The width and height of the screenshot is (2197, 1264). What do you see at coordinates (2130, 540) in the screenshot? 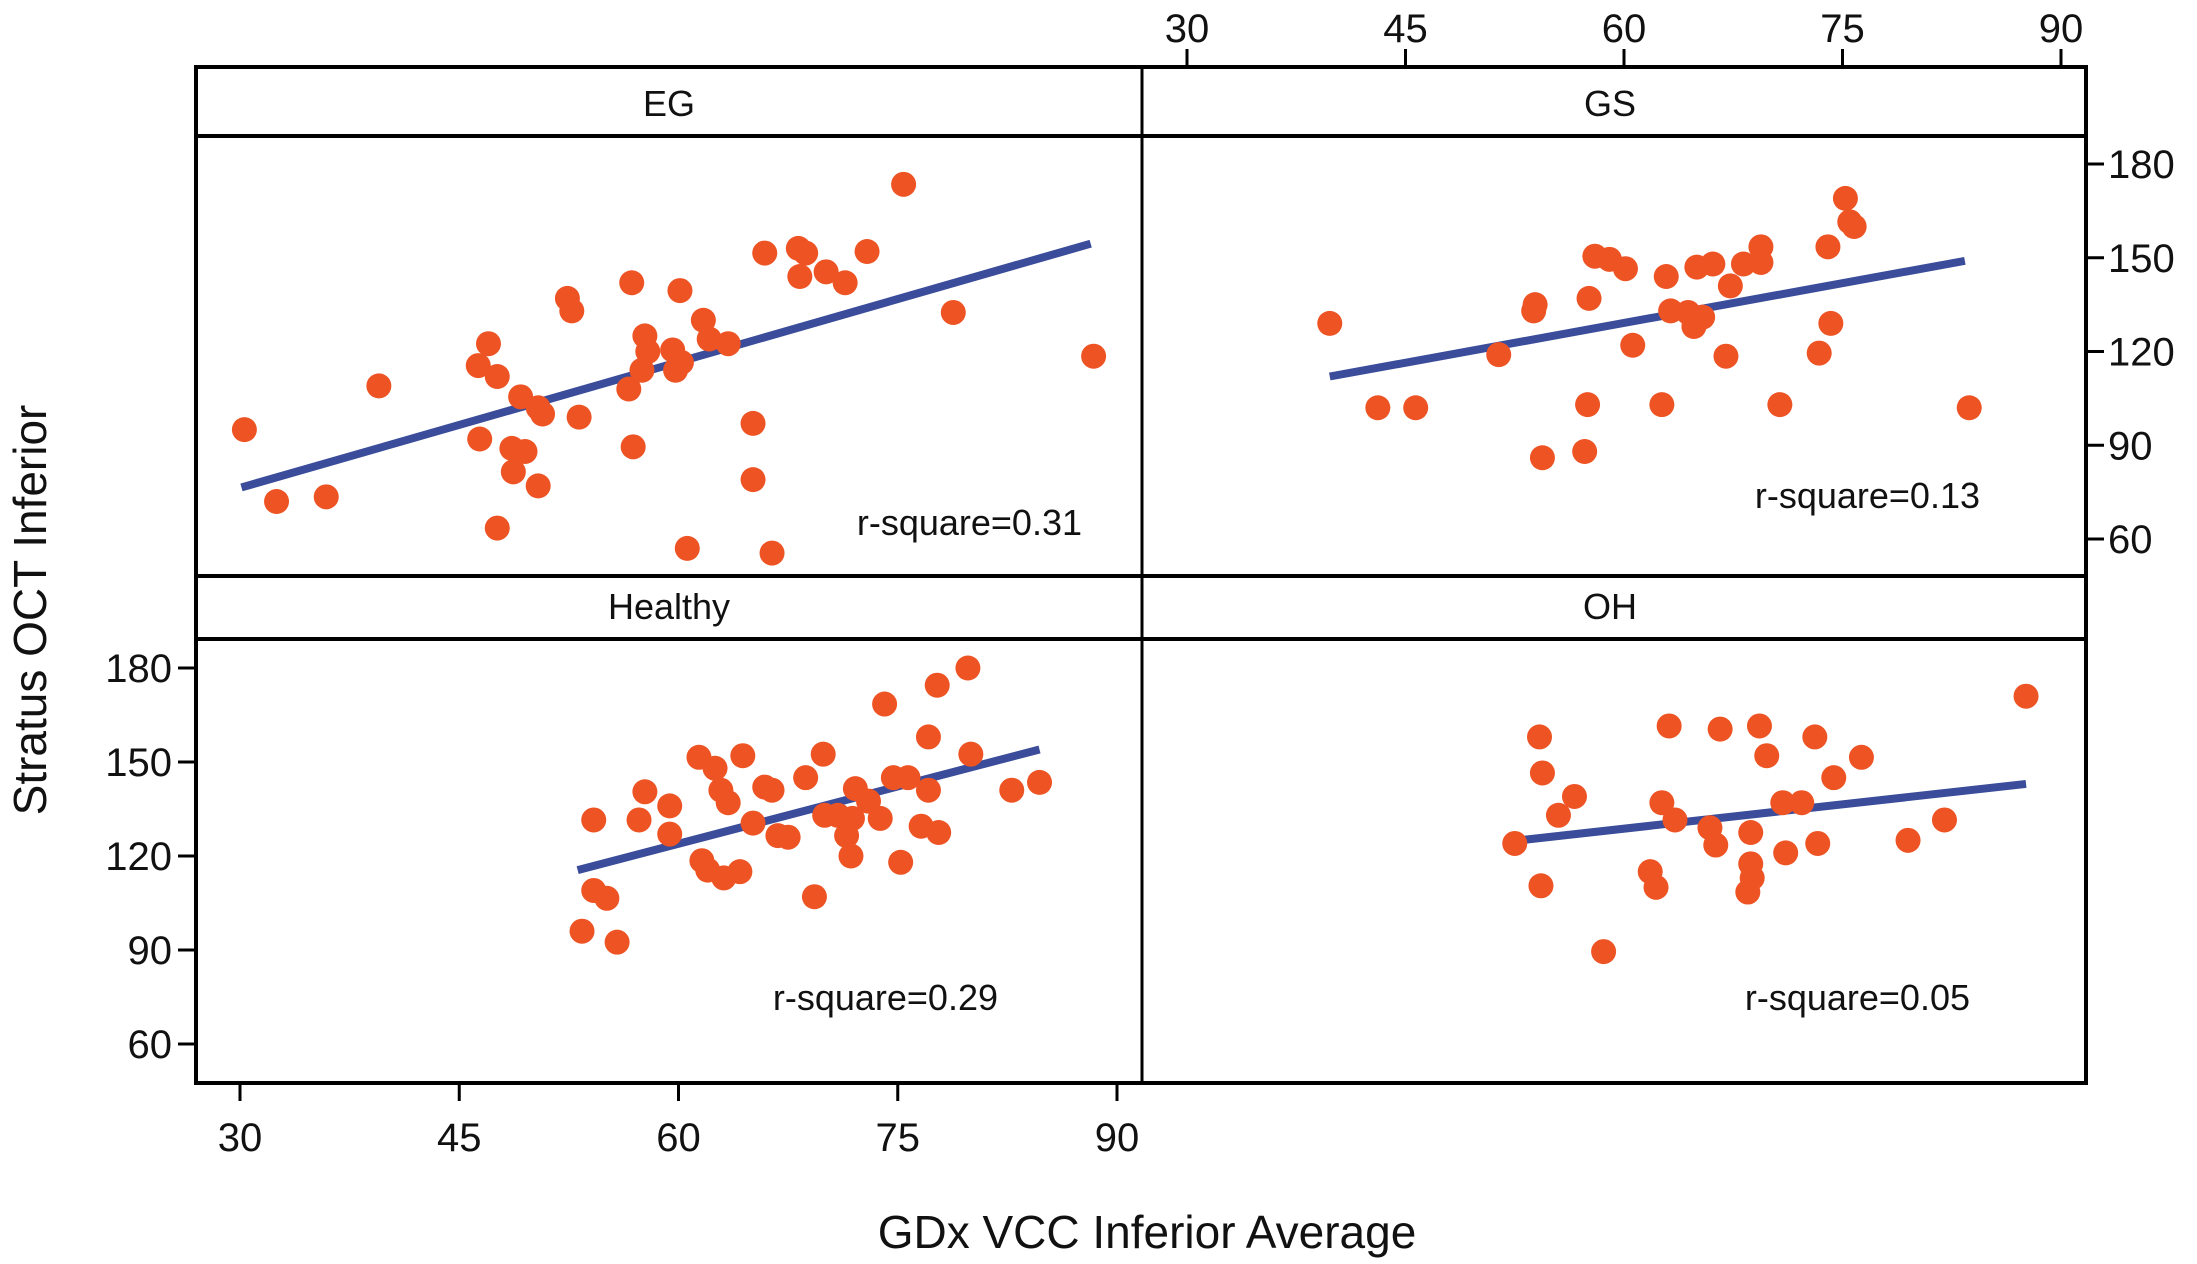
I see `y-tick-label-right: 60` at bounding box center [2130, 540].